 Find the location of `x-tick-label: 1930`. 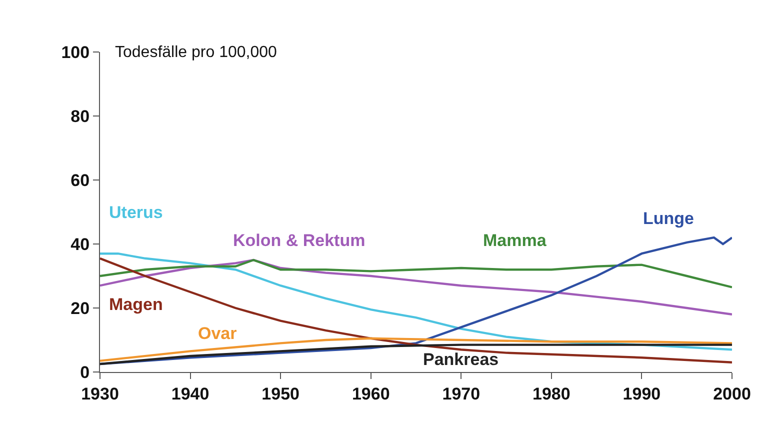

x-tick-label: 1930 is located at coordinates (100, 394).